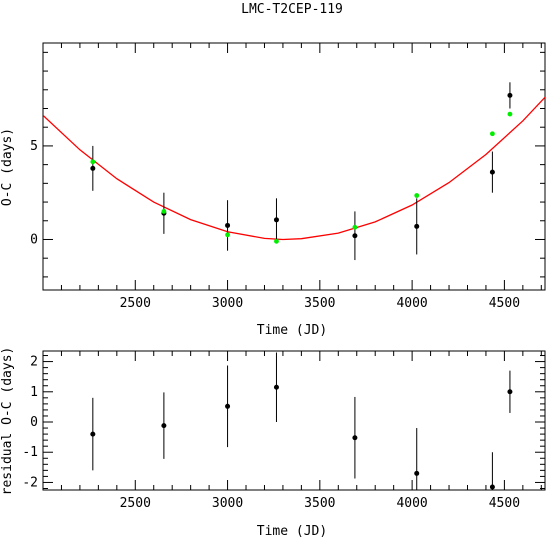 This screenshot has width=546, height=542. Describe the element at coordinates (34, 392) in the screenshot. I see `y-tick-label: 1` at that location.